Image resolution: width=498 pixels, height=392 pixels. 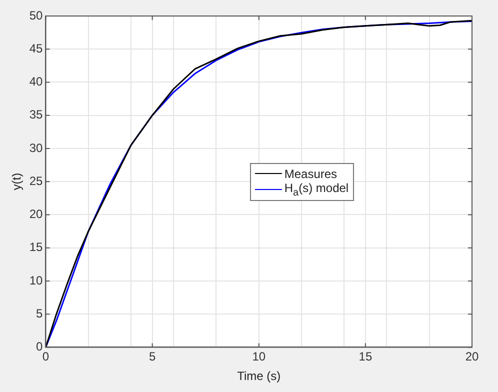 What do you see at coordinates (36, 81) in the screenshot?
I see `y-tick-label: 40` at bounding box center [36, 81].